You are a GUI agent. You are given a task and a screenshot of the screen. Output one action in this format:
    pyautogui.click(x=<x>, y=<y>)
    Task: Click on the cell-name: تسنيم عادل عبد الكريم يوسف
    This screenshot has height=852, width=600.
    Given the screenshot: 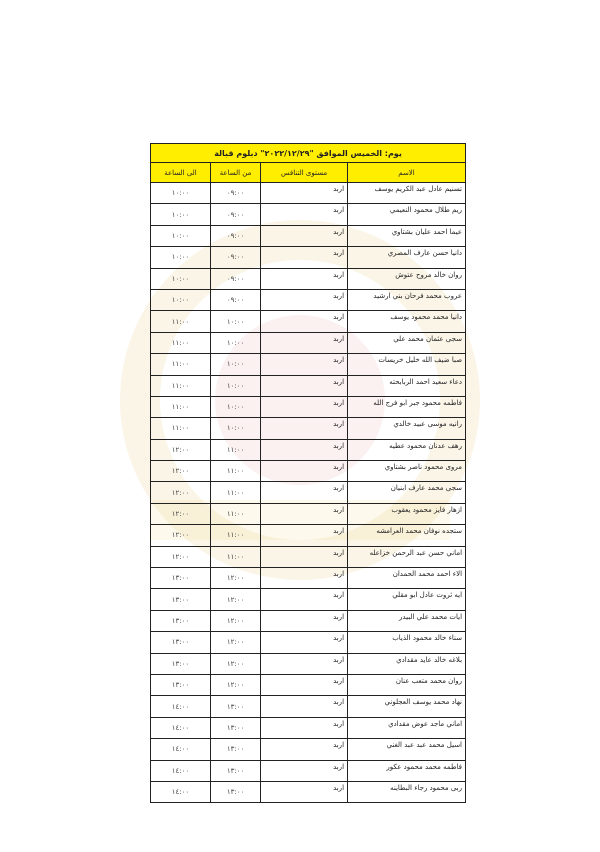 What is the action you would take?
    pyautogui.click(x=407, y=193)
    